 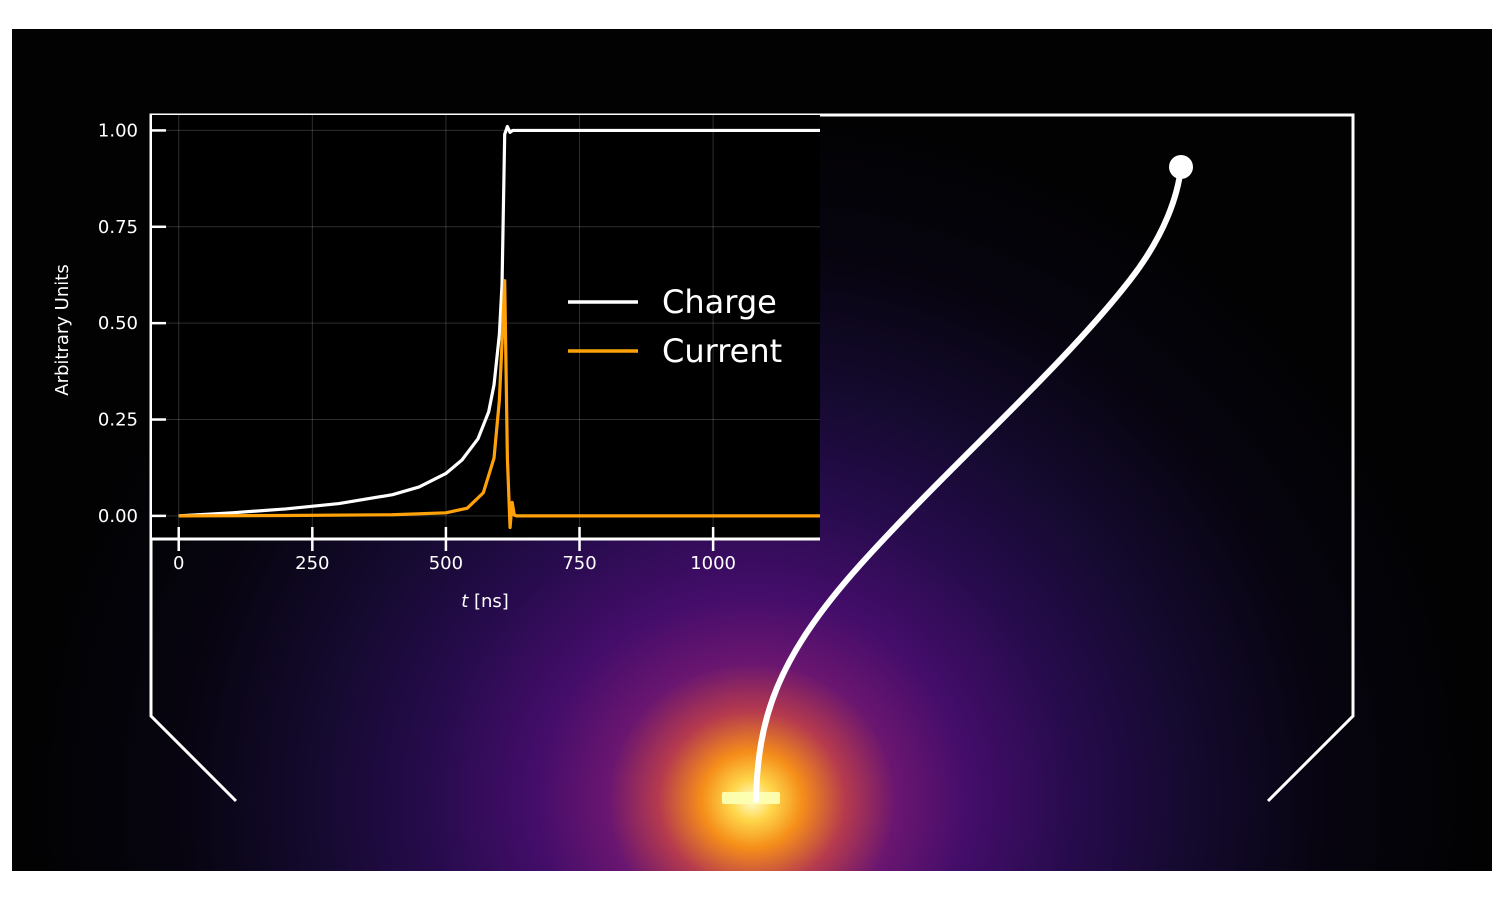 I want to click on y-tick-label: 0.00, so click(x=118, y=516).